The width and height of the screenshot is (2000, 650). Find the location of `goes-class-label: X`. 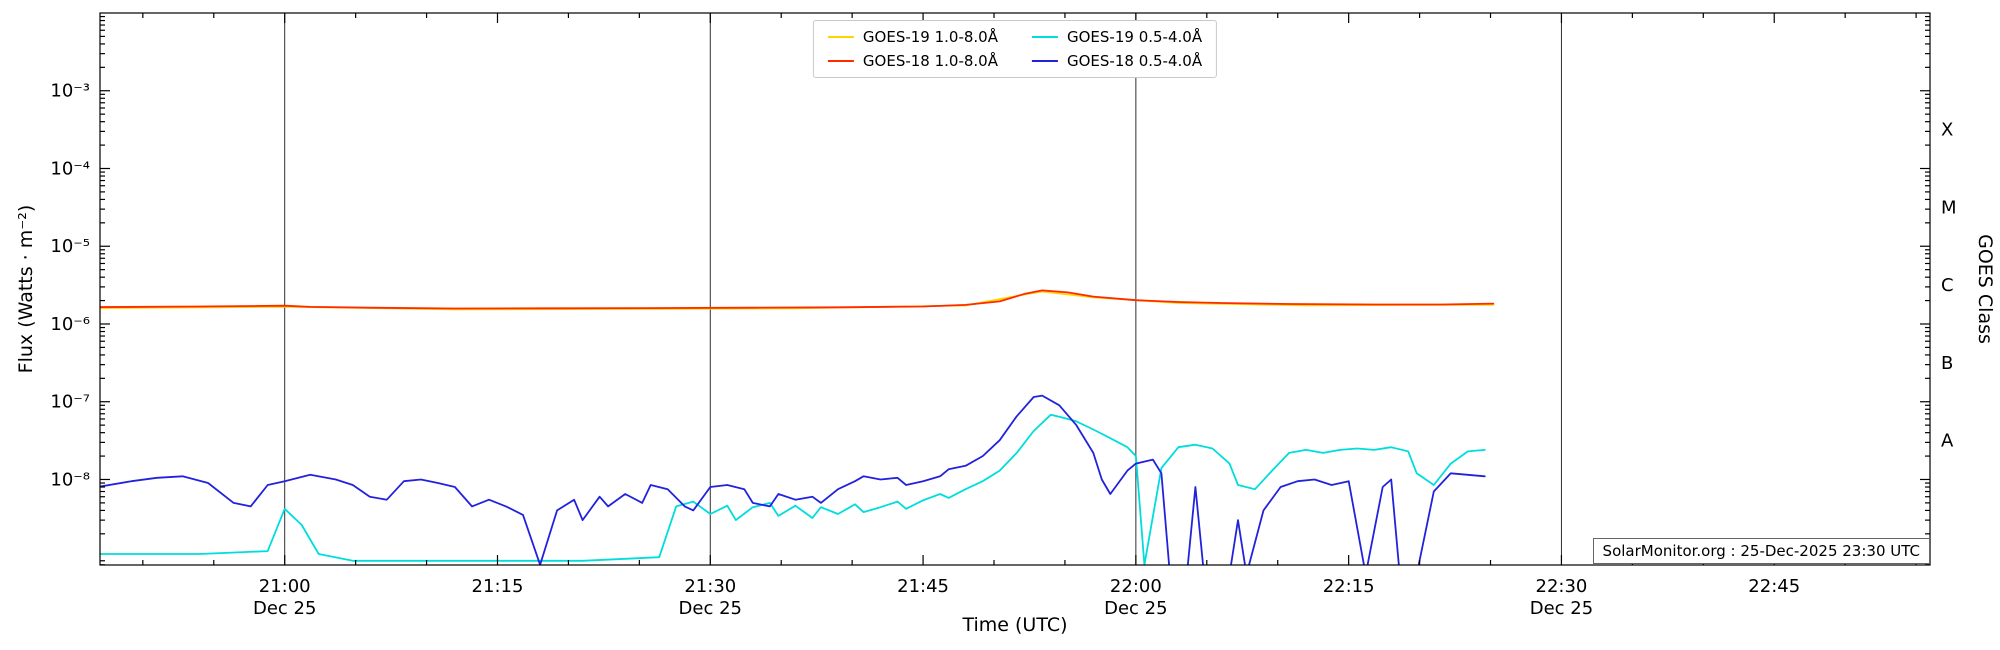

goes-class-label: X is located at coordinates (1947, 130).